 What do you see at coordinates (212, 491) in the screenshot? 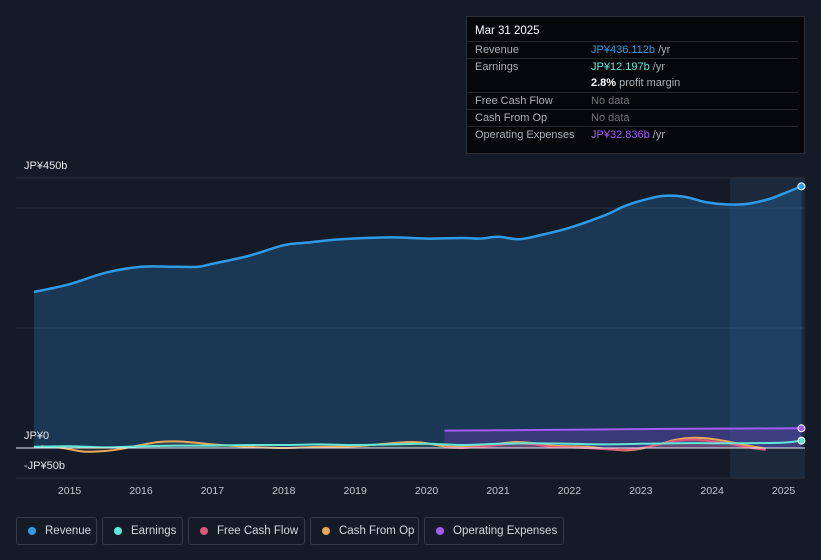
I see `x-tick-label: 2017` at bounding box center [212, 491].